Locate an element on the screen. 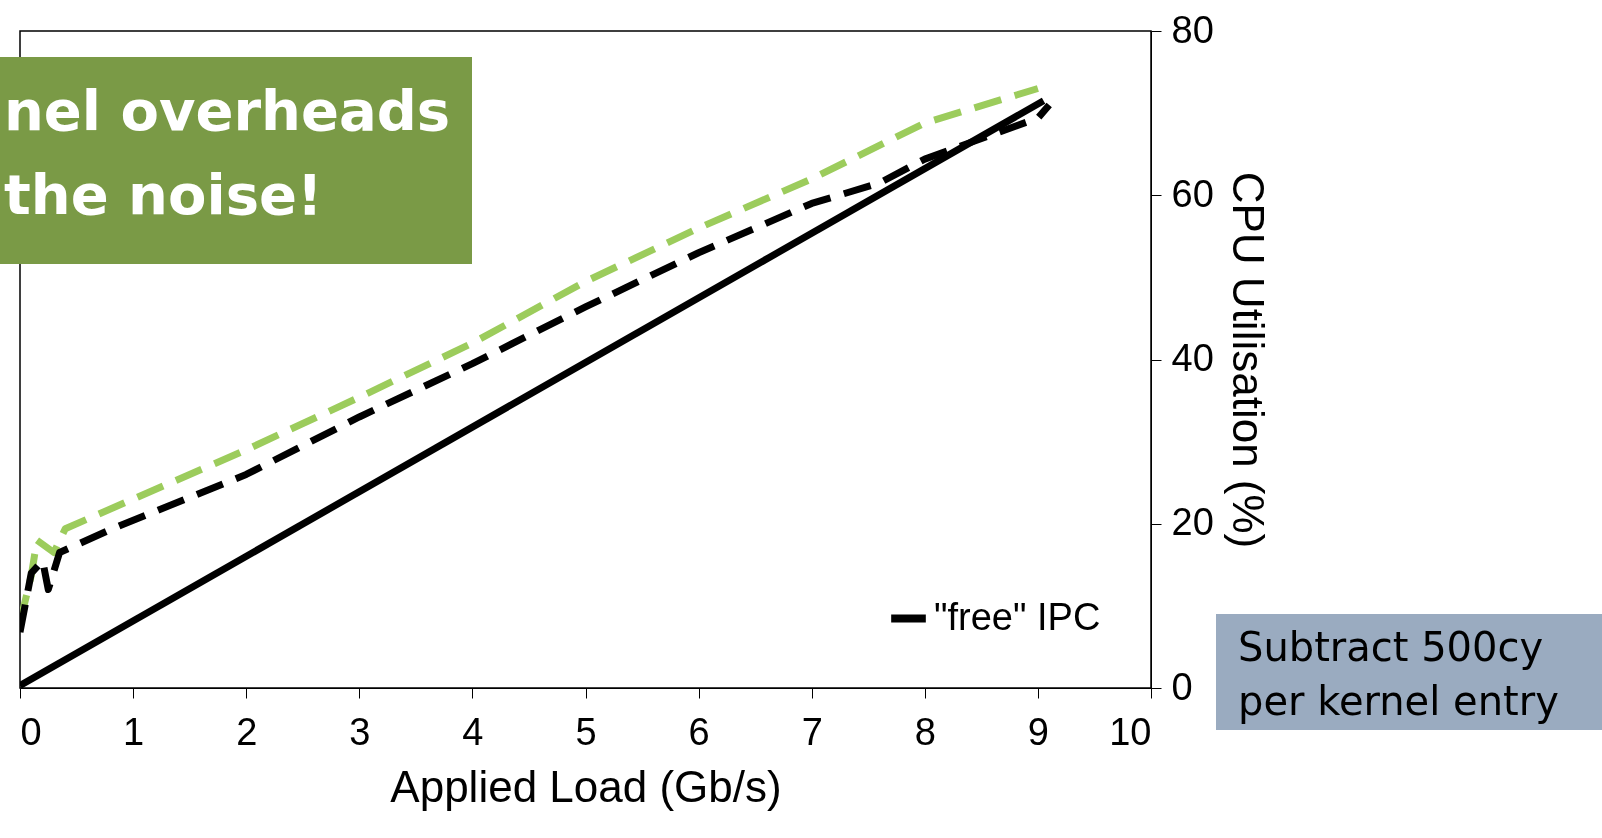  x-tick-label: 10 is located at coordinates (1130, 731).